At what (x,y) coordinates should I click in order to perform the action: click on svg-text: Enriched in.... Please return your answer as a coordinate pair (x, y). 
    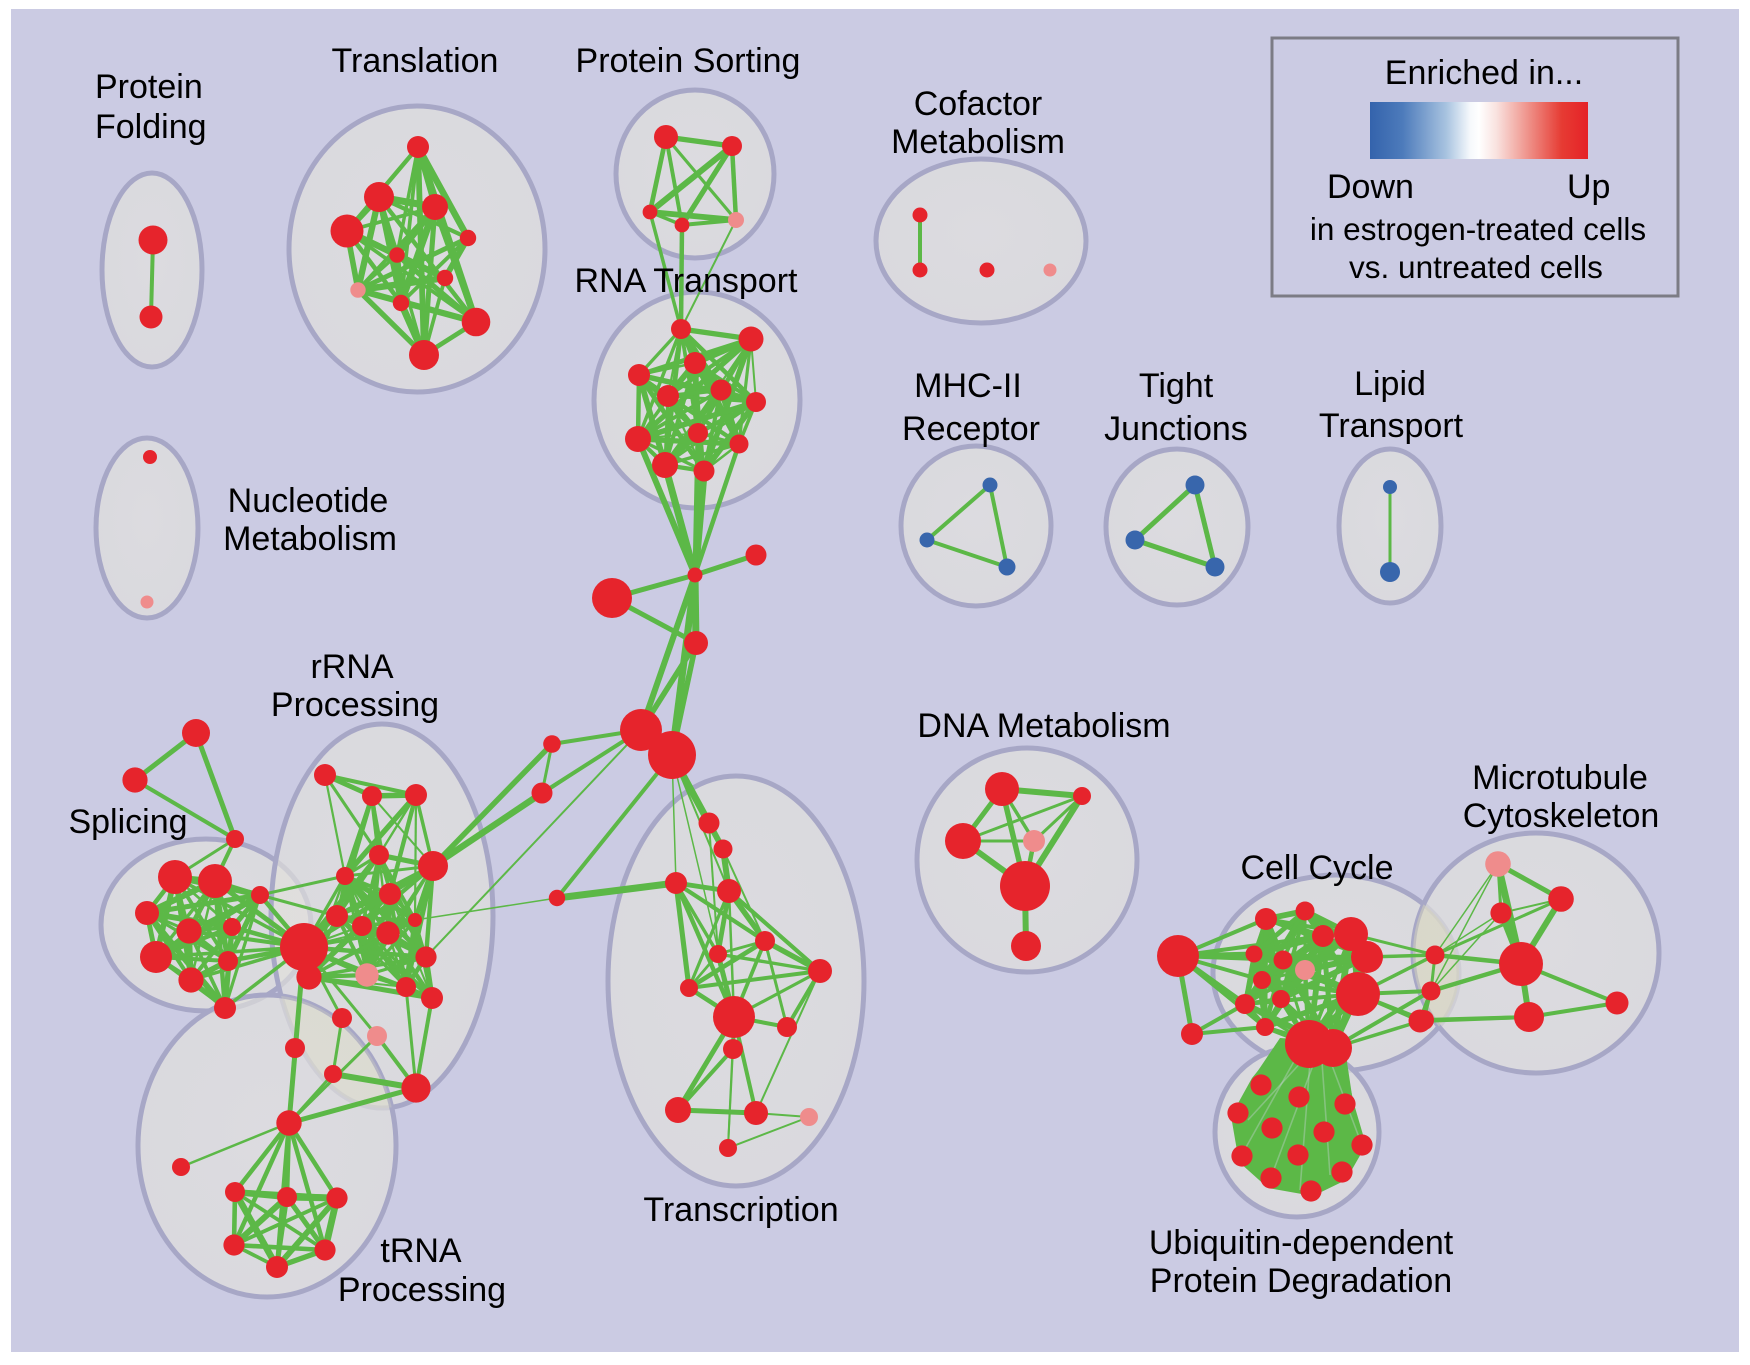
    Looking at the image, I should click on (1484, 73).